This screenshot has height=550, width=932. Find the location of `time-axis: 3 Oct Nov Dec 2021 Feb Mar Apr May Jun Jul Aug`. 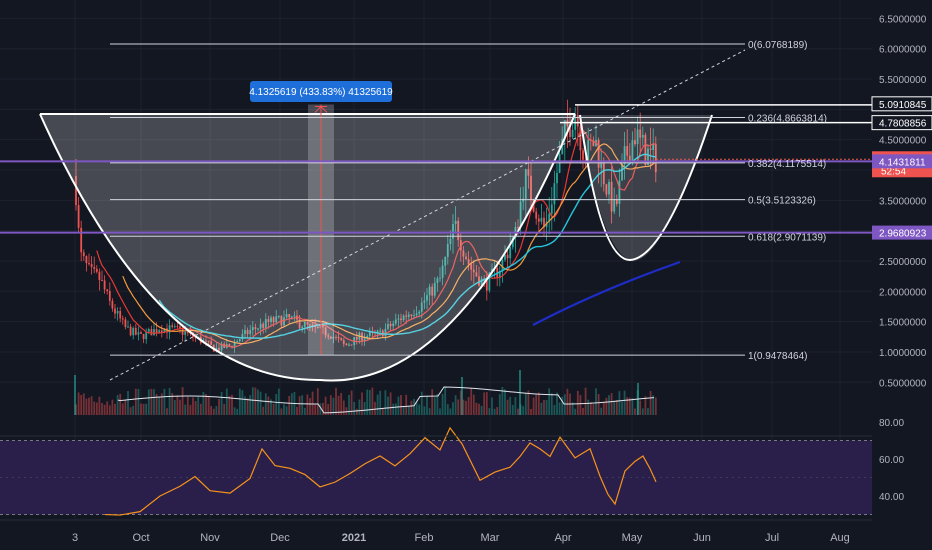

time-axis: 3 Oct Nov Dec 2021 Feb Mar Apr May Jun Jul Aug is located at coordinates (461, 538).